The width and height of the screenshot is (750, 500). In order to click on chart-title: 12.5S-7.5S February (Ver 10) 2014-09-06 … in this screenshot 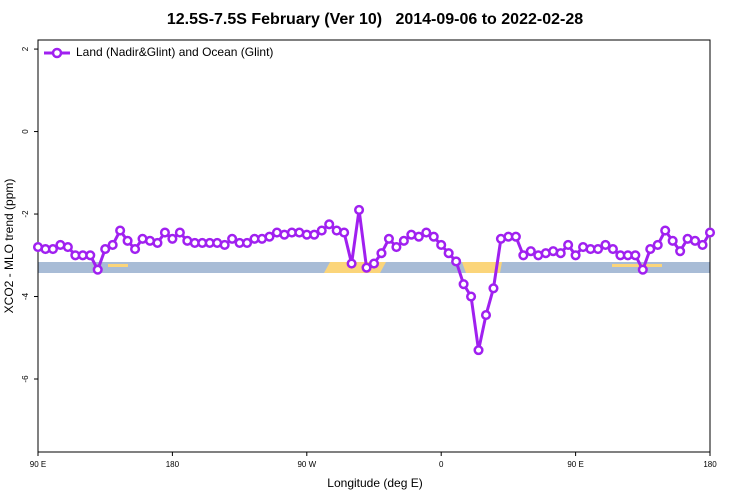, I will do `click(375, 19)`.